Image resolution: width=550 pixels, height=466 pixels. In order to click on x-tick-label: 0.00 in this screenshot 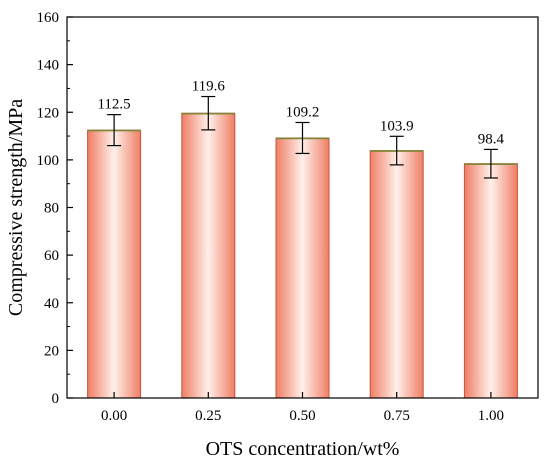, I will do `click(114, 416)`.